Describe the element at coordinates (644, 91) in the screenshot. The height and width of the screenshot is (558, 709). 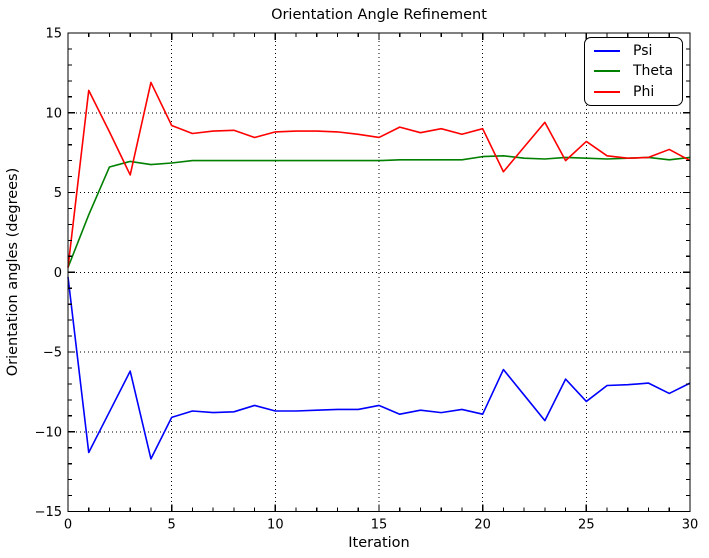
I see `legend-label-phi: Phi` at that location.